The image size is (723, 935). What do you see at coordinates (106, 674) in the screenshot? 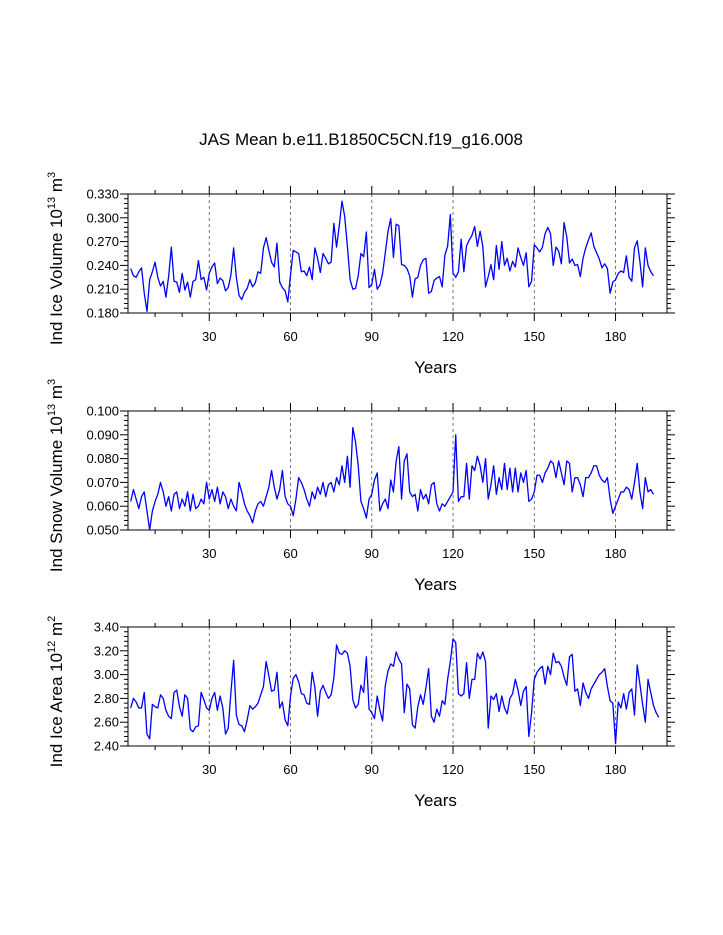
I see `y-tick-label: 3.00` at bounding box center [106, 674].